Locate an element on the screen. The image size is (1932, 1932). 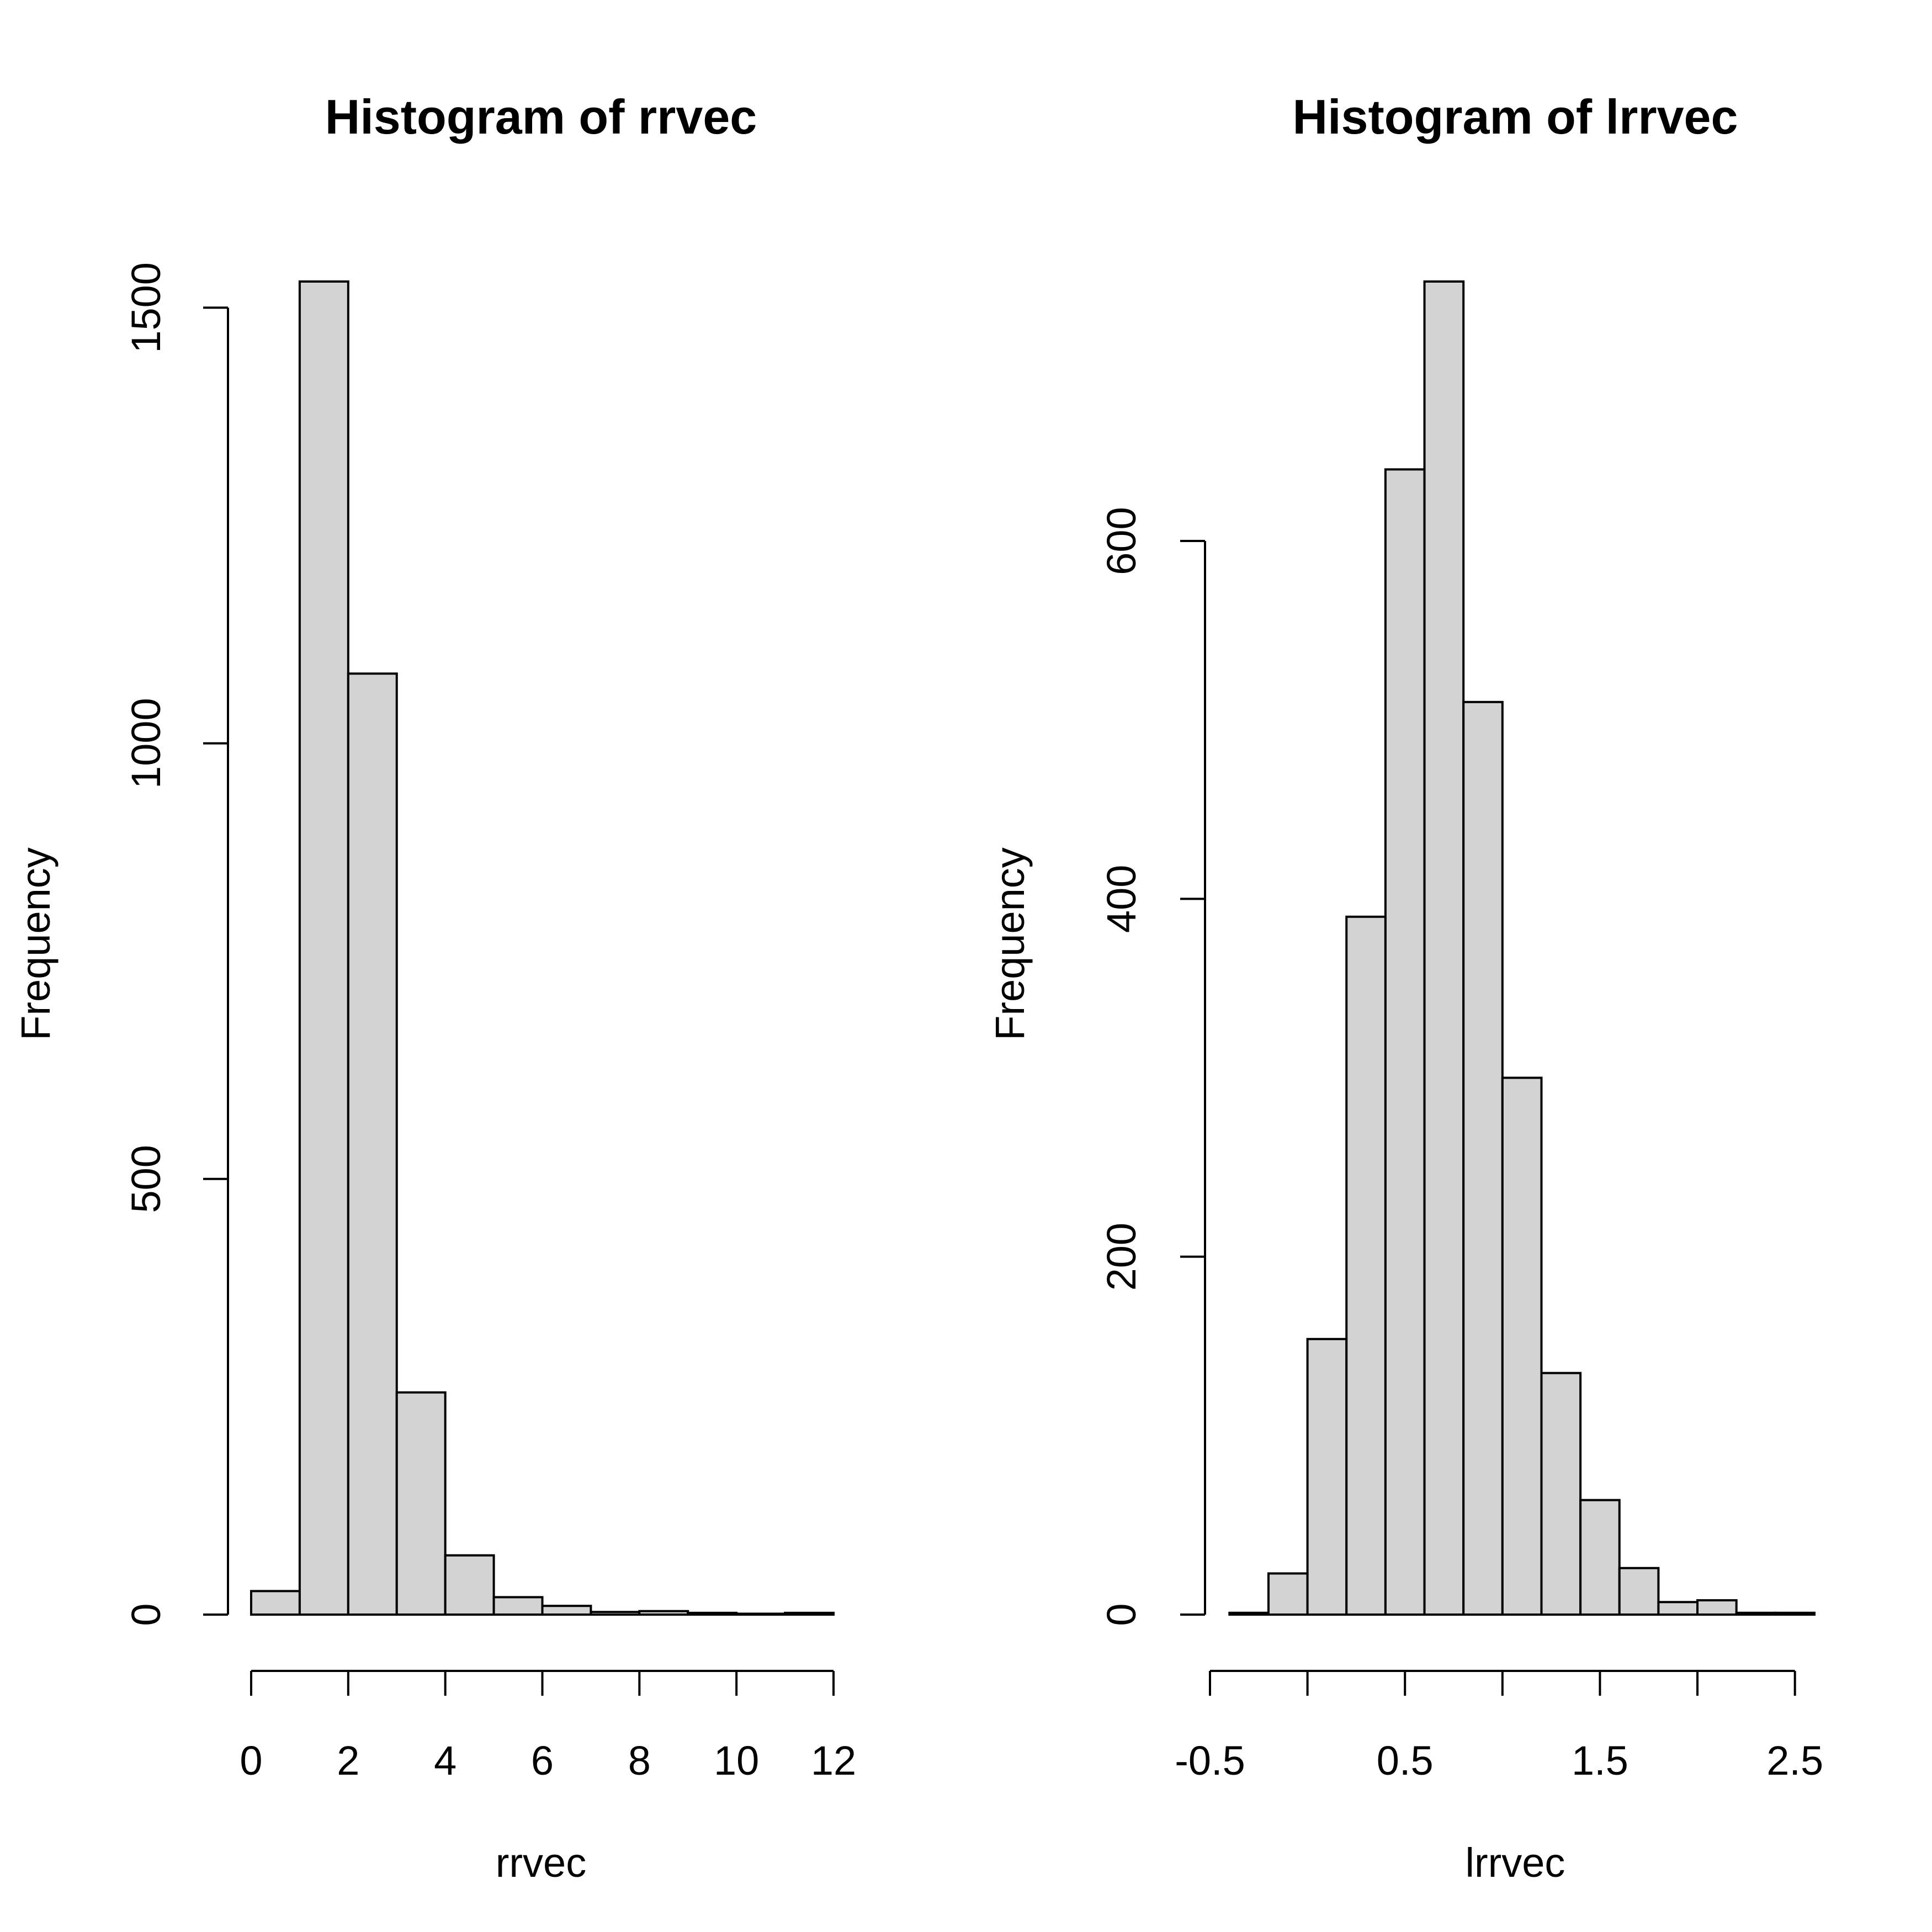
y-tick-label: 600 is located at coordinates (1121, 541).